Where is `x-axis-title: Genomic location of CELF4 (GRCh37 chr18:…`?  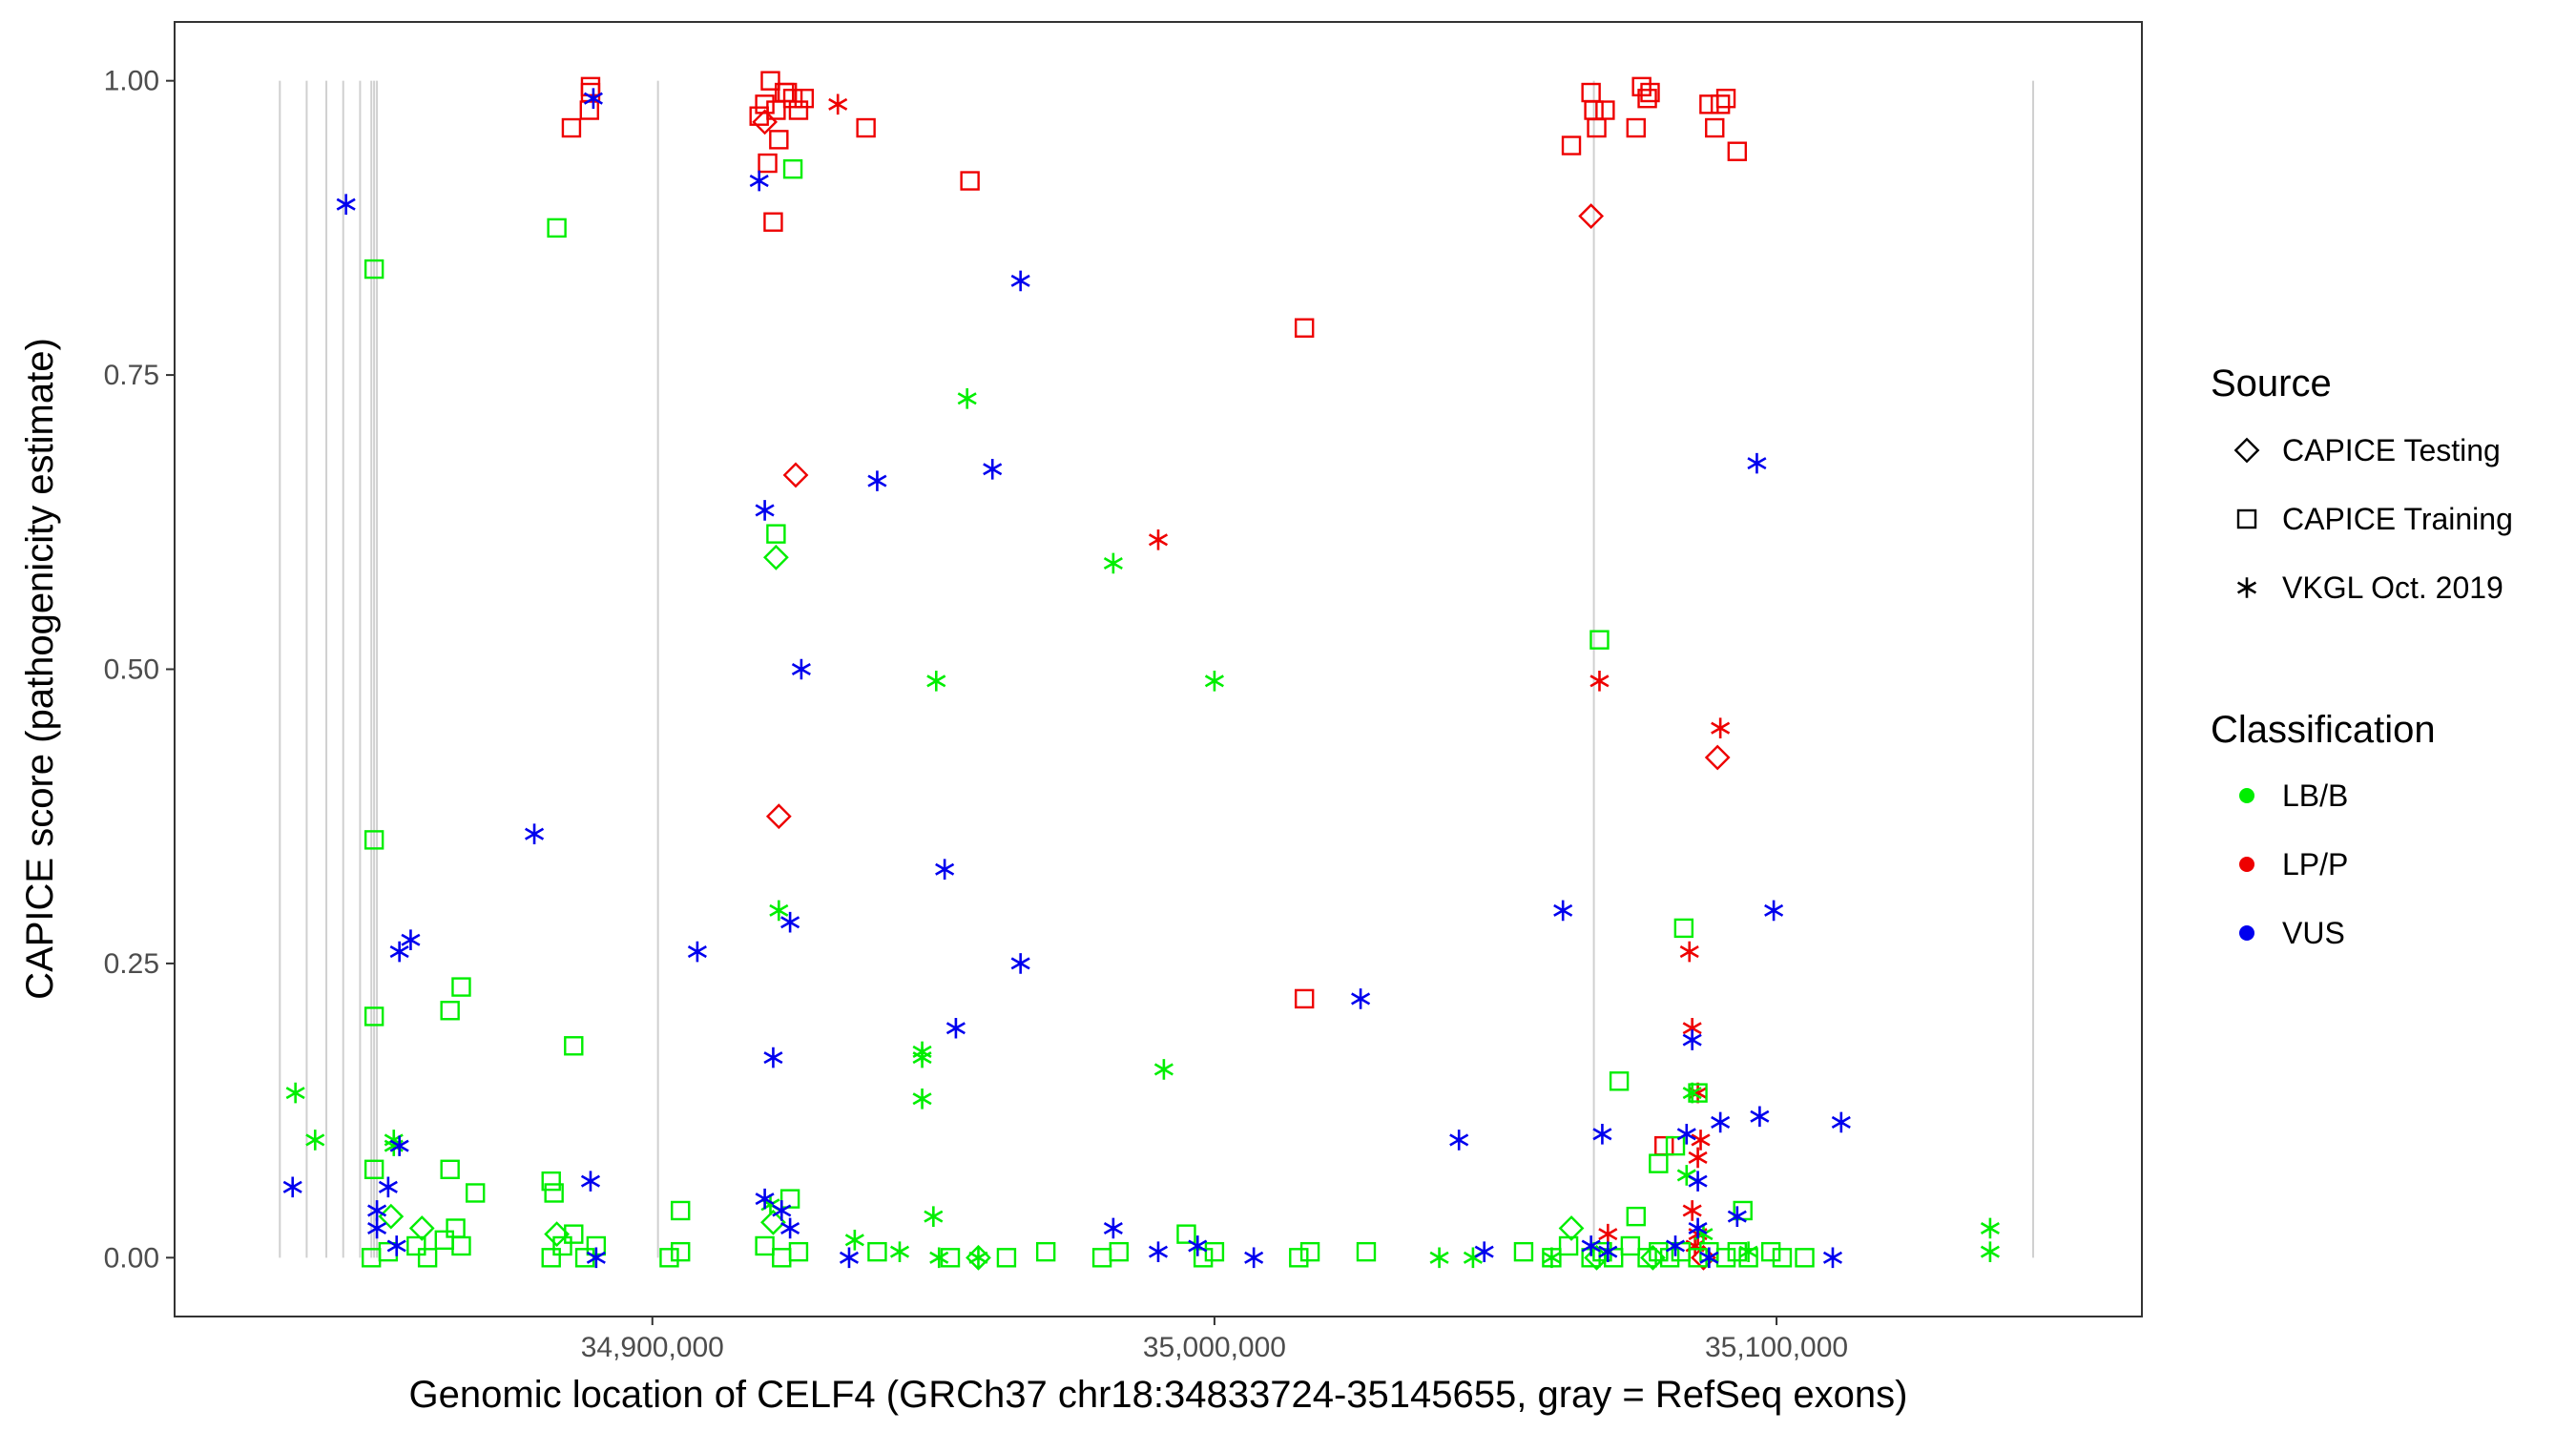 x-axis-title: Genomic location of CELF4 (GRCh37 chr18:… is located at coordinates (1158, 1395).